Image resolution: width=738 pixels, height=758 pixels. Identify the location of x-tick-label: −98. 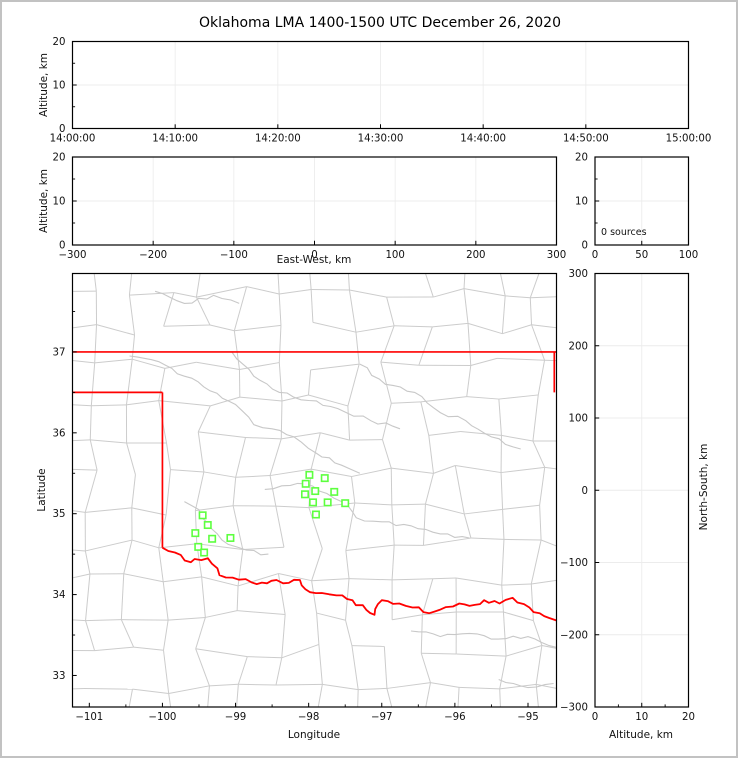
(309, 717).